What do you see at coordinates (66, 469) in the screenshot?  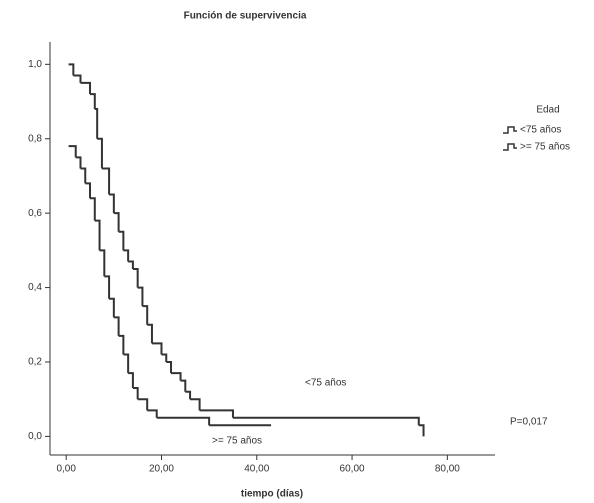 I see `x-tick-label: 0,00` at bounding box center [66, 469].